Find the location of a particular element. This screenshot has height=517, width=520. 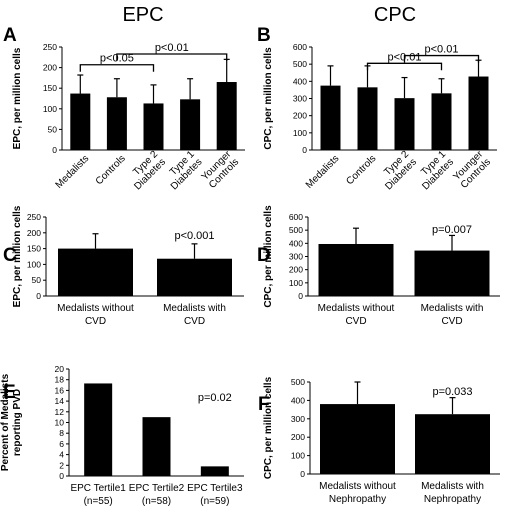

y-tick-label: 12 is located at coordinates (60, 412).